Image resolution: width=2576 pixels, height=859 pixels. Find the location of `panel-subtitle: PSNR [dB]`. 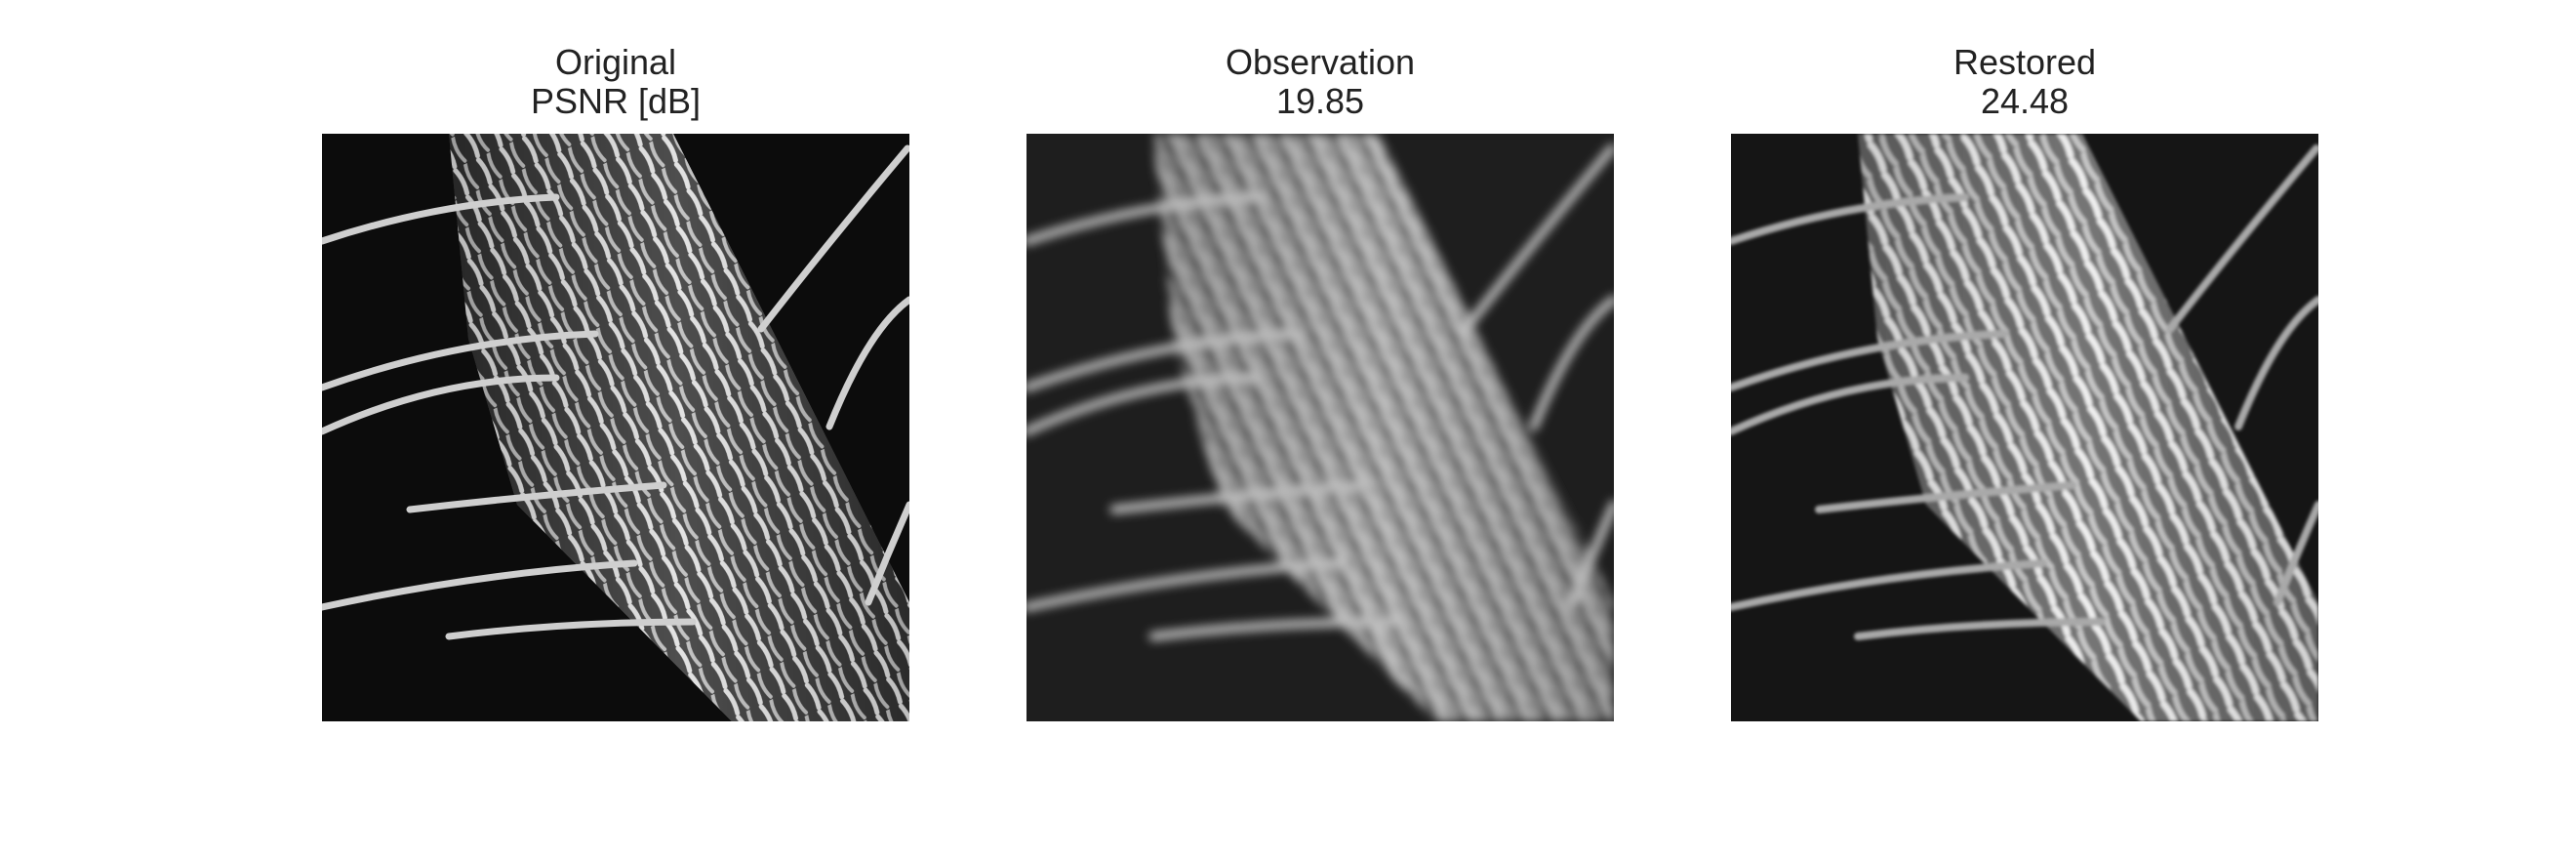

panel-subtitle: PSNR [dB] is located at coordinates (616, 101).